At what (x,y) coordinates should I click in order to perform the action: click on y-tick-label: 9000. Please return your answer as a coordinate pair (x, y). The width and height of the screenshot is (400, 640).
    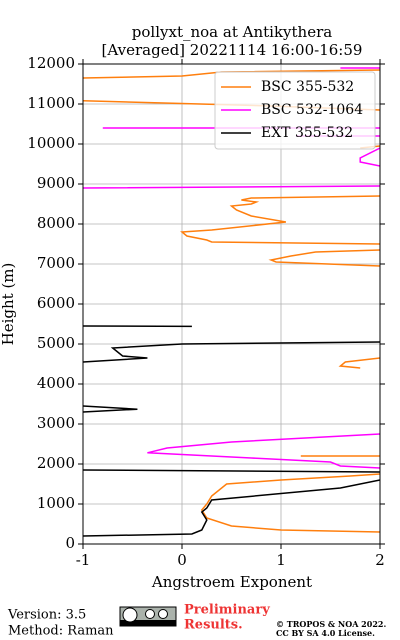
    Looking at the image, I should click on (56, 183).